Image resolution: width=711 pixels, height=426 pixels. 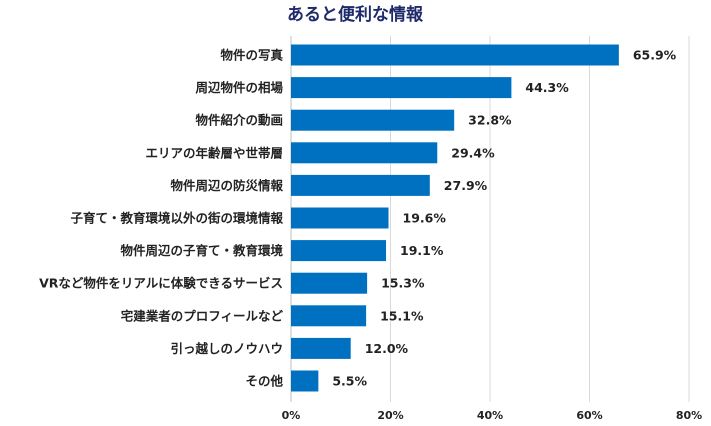 What do you see at coordinates (402, 315) in the screenshot?
I see `data-label: 15.1%` at bounding box center [402, 315].